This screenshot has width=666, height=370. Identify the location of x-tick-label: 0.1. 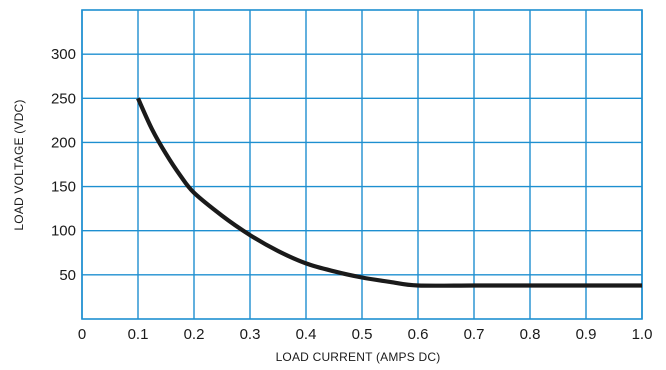
(138, 334).